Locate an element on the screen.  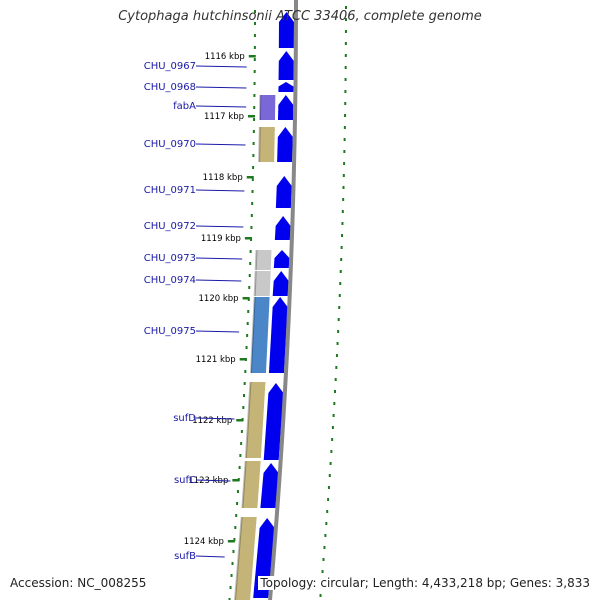
backbone-line is located at coordinates (283, 300).